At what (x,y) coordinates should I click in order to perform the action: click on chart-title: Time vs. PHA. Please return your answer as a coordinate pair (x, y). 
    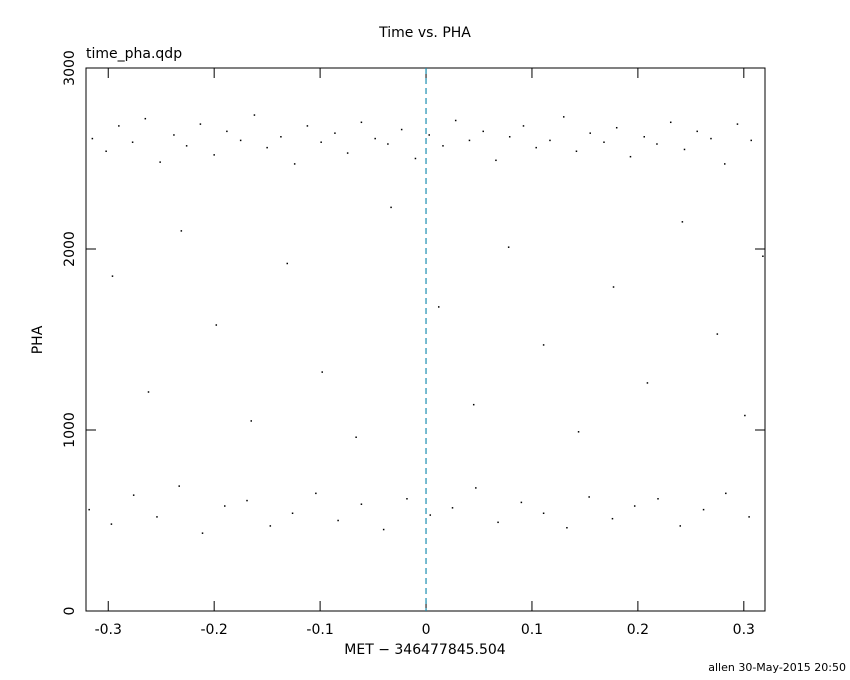
    Looking at the image, I should click on (424, 33).